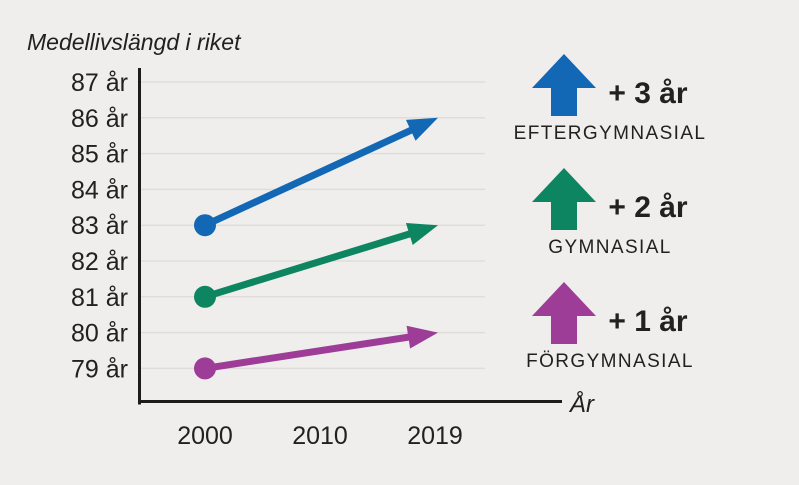 This screenshot has width=799, height=485. Describe the element at coordinates (610, 247) in the screenshot. I see `legend-series-name: GYMNASIAL` at that location.